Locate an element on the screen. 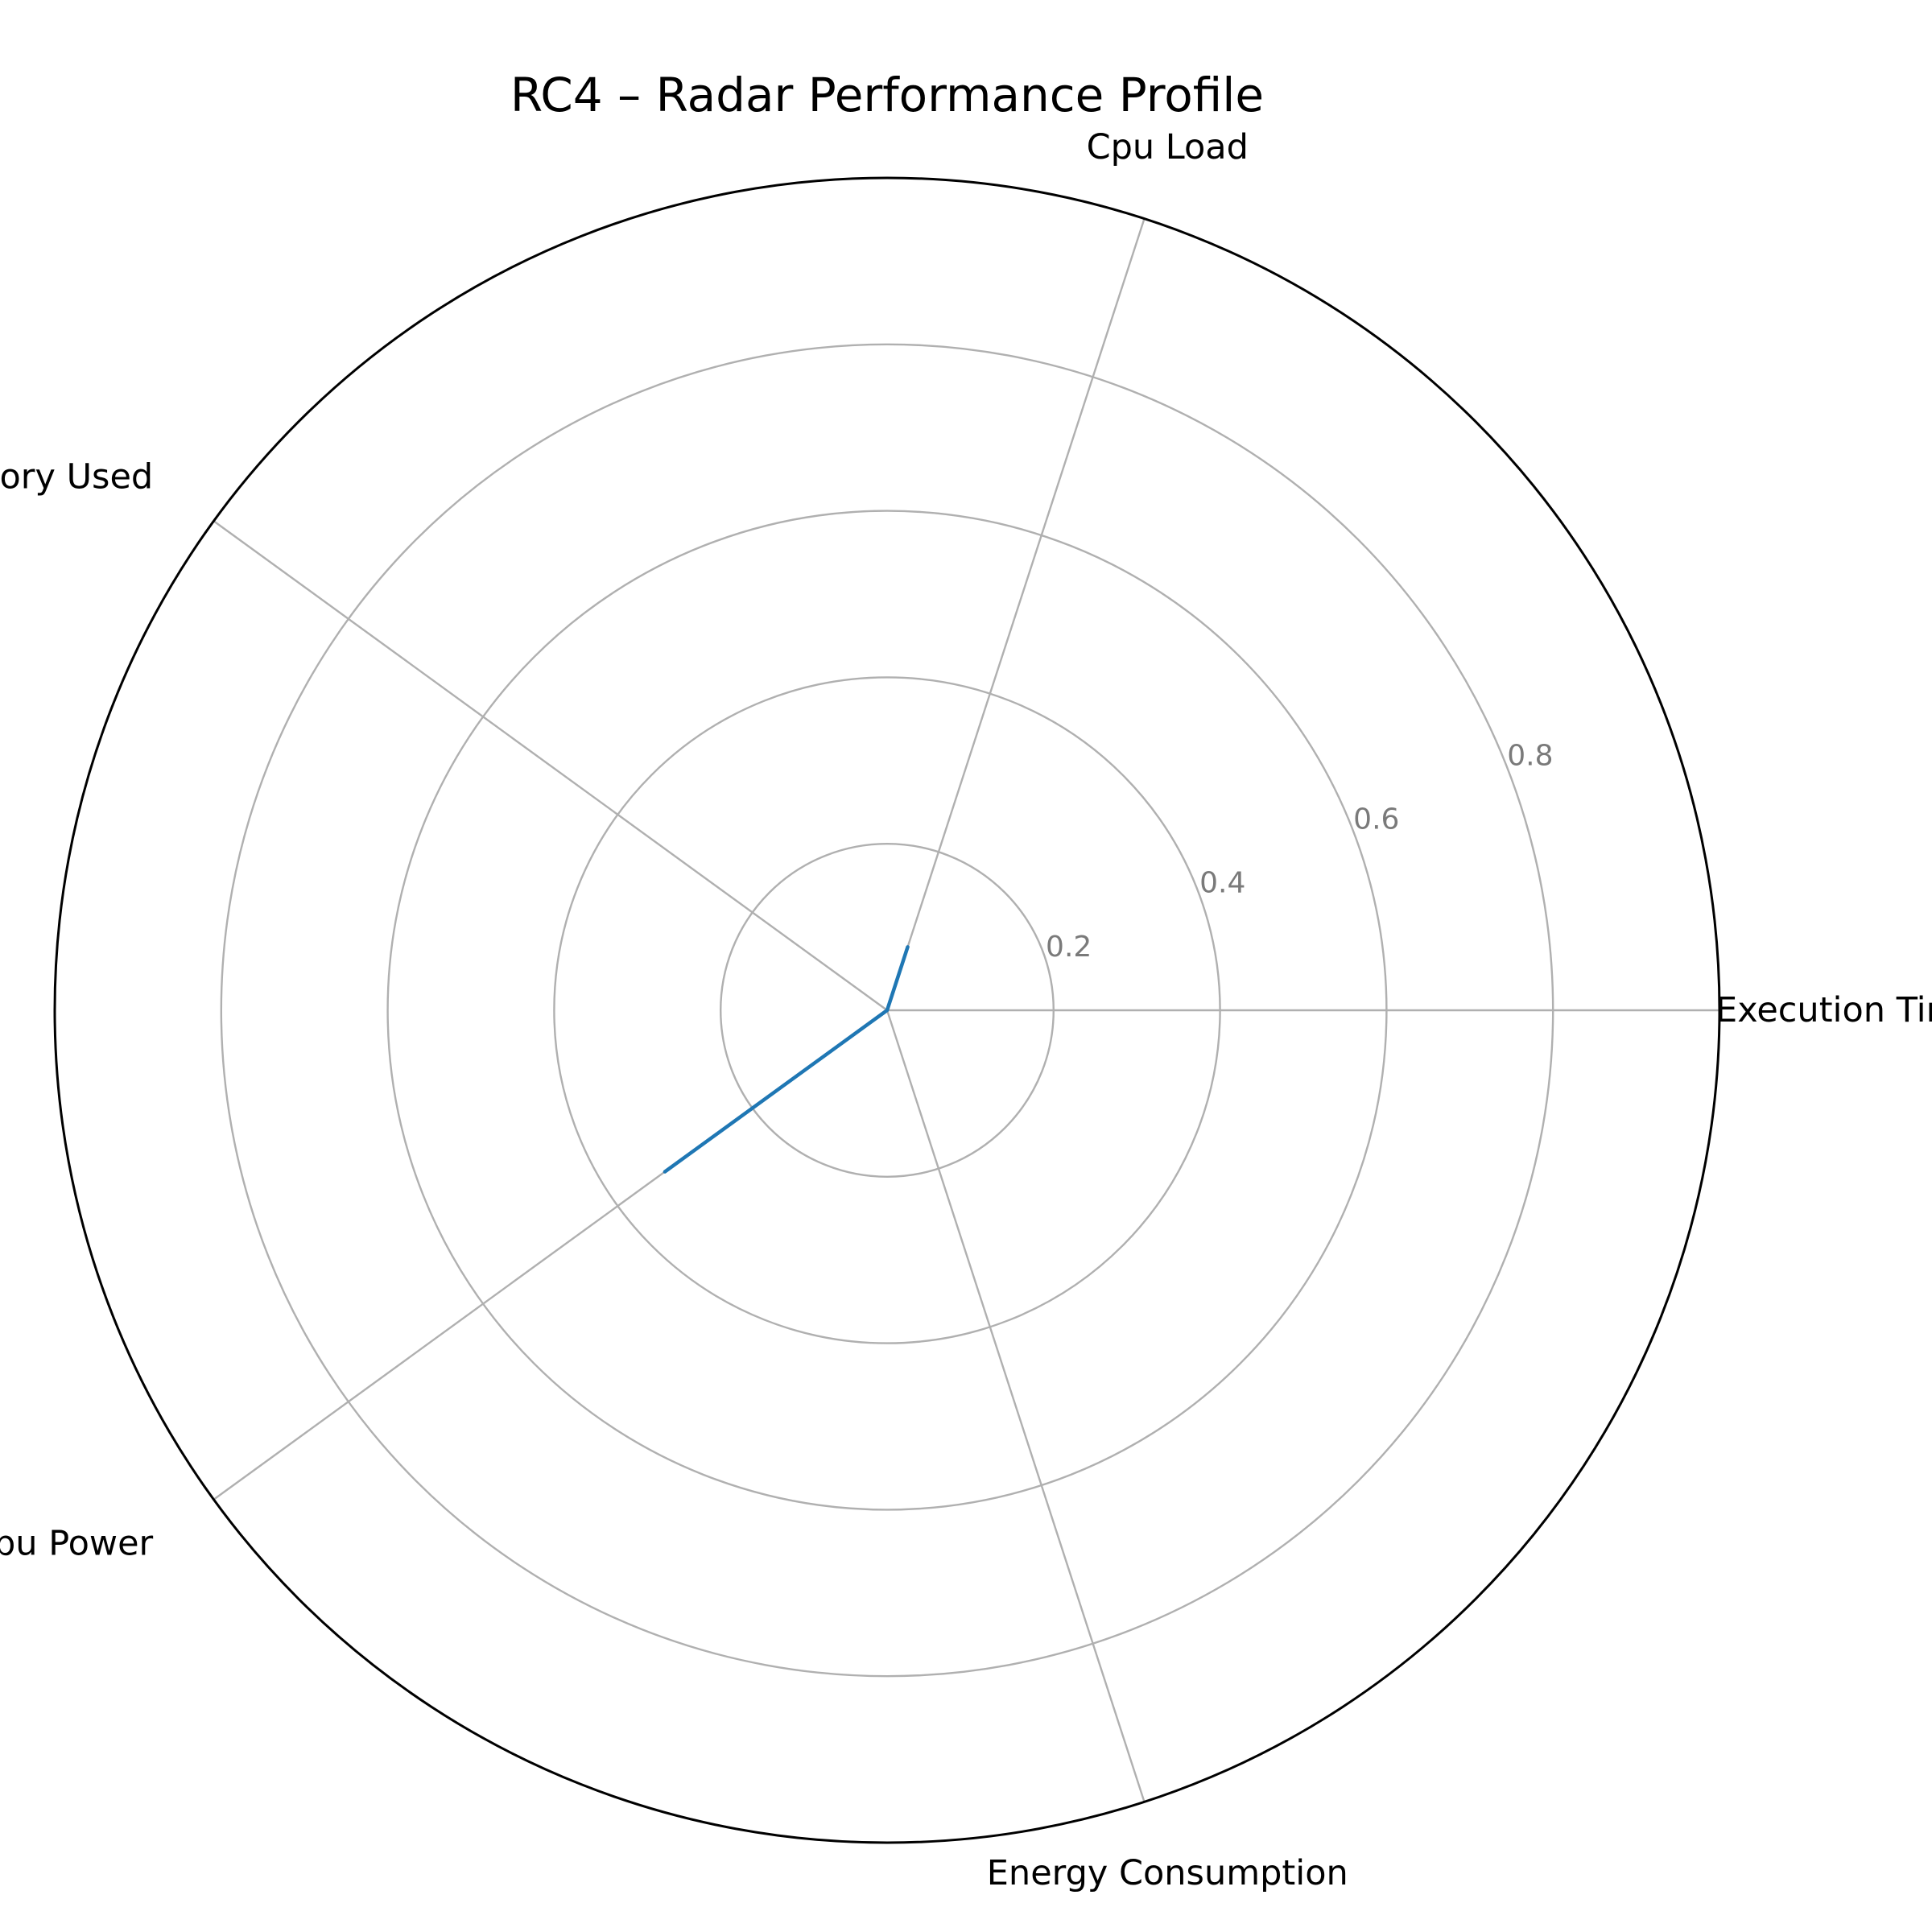 Image resolution: width=1932 pixels, height=1932 pixels. series-layer is located at coordinates (786, 1059).